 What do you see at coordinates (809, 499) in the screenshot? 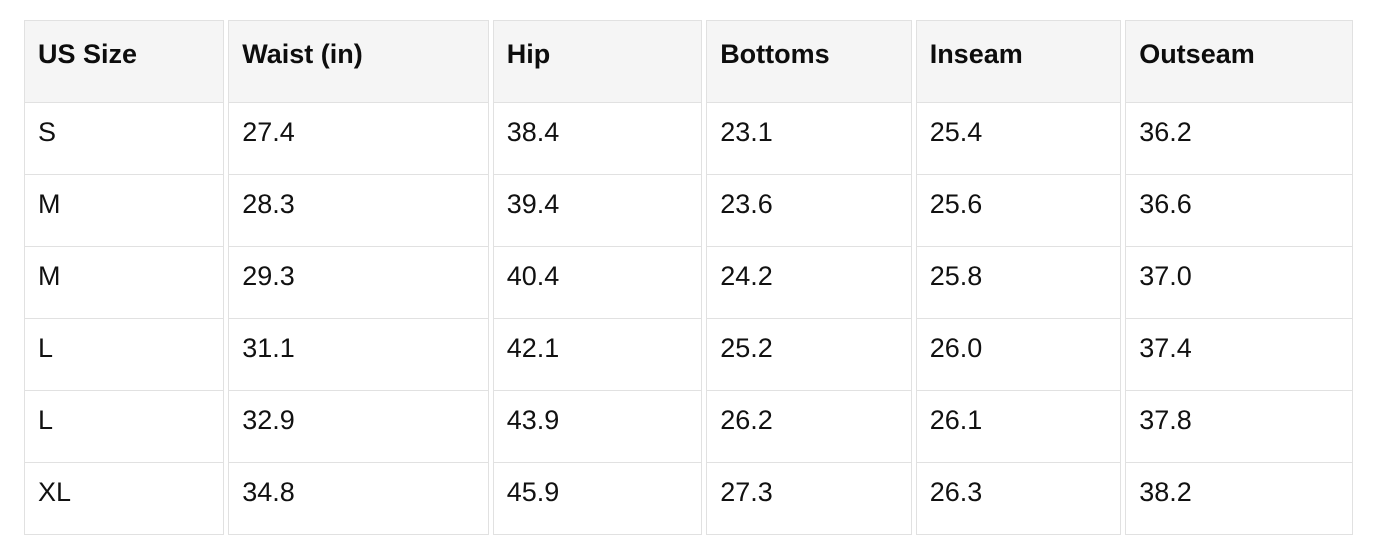
I see `cell-bottoms: 27.3` at bounding box center [809, 499].